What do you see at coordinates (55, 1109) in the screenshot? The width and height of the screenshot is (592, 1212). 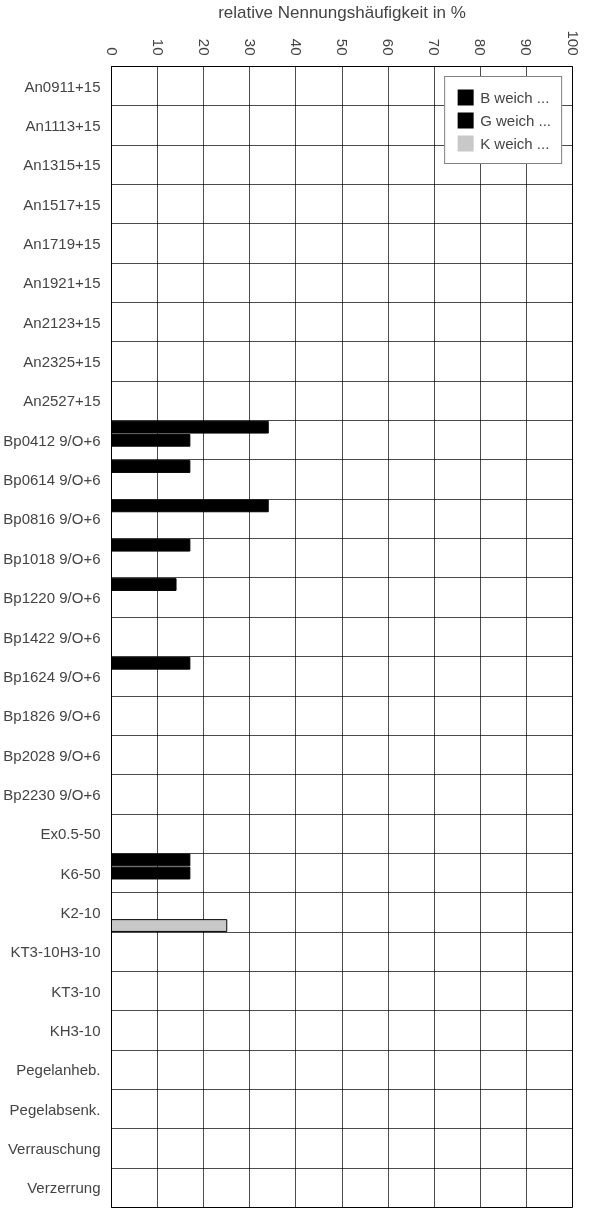 I see `y-tick-label: Pegelabsenk.` at bounding box center [55, 1109].